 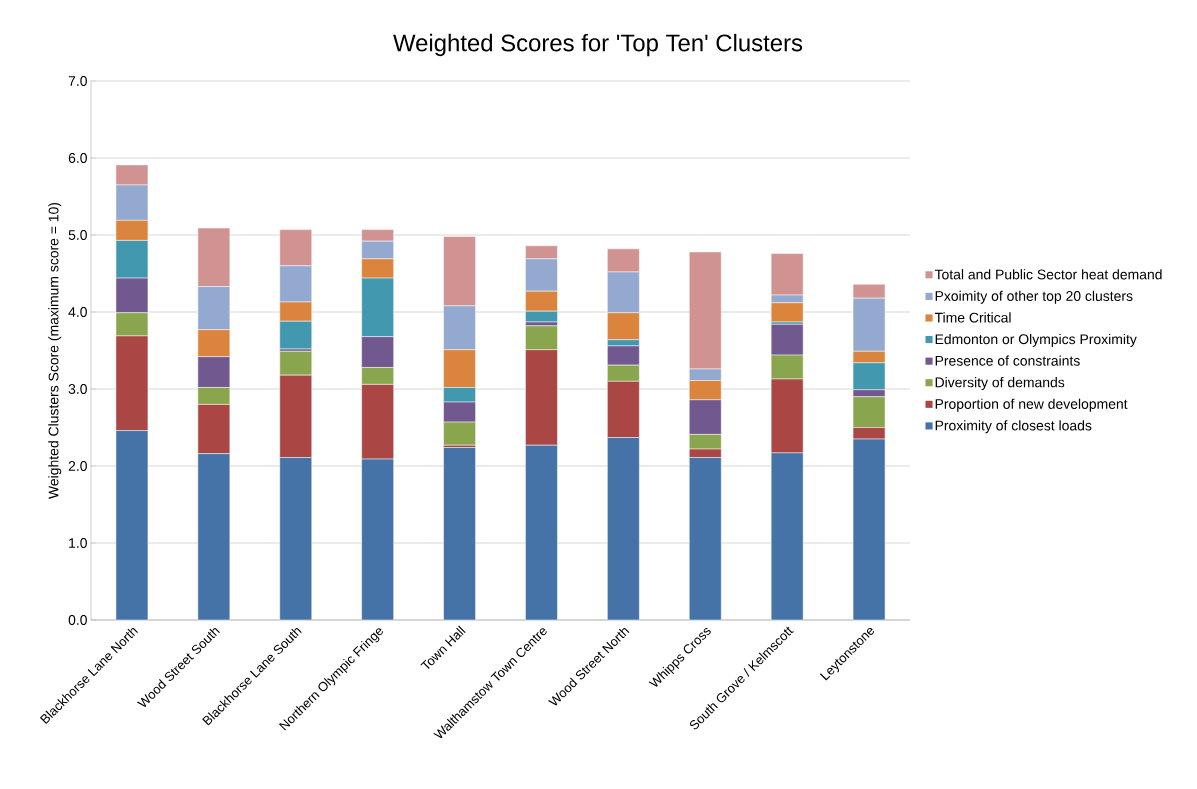 What do you see at coordinates (1048, 274) in the screenshot?
I see `legend-label: Total and Public Sector heat demand` at bounding box center [1048, 274].